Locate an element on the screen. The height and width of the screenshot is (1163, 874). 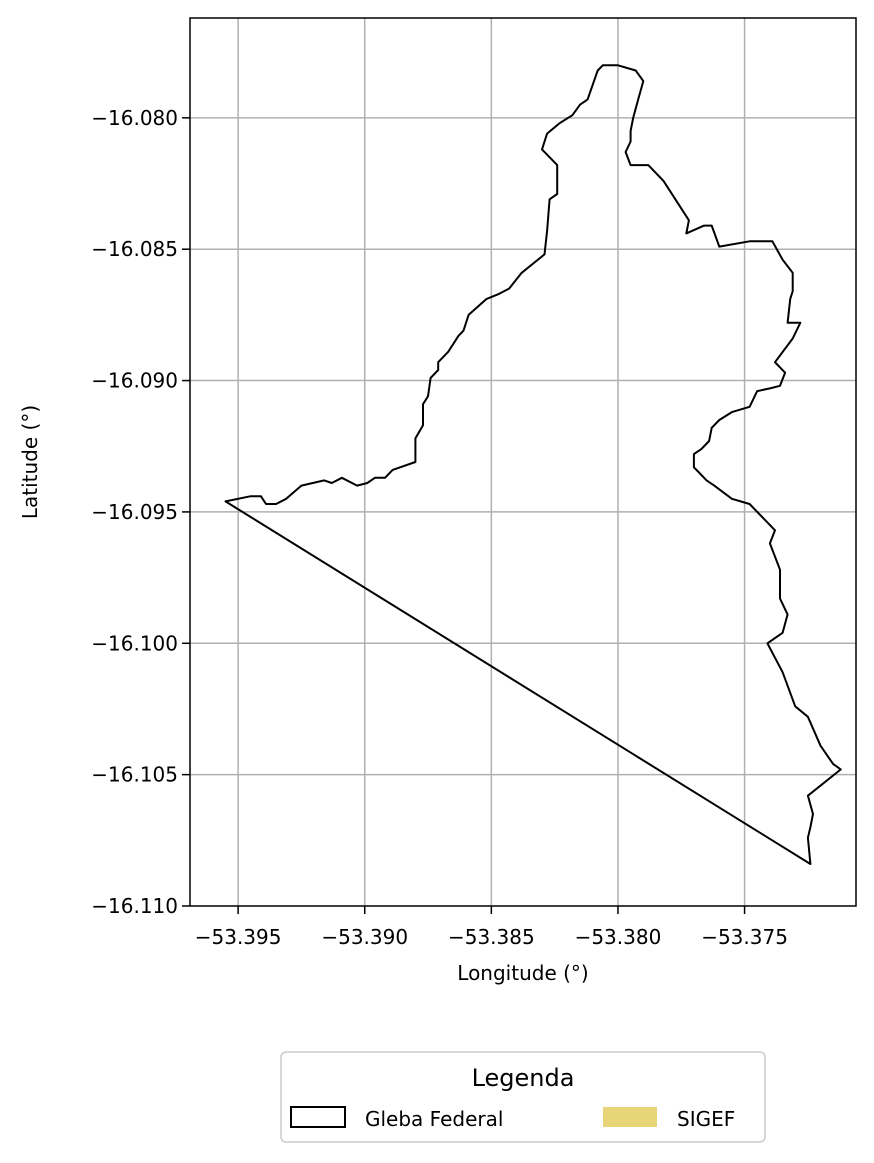
legend-swatch-sigef is located at coordinates (630, 1117).